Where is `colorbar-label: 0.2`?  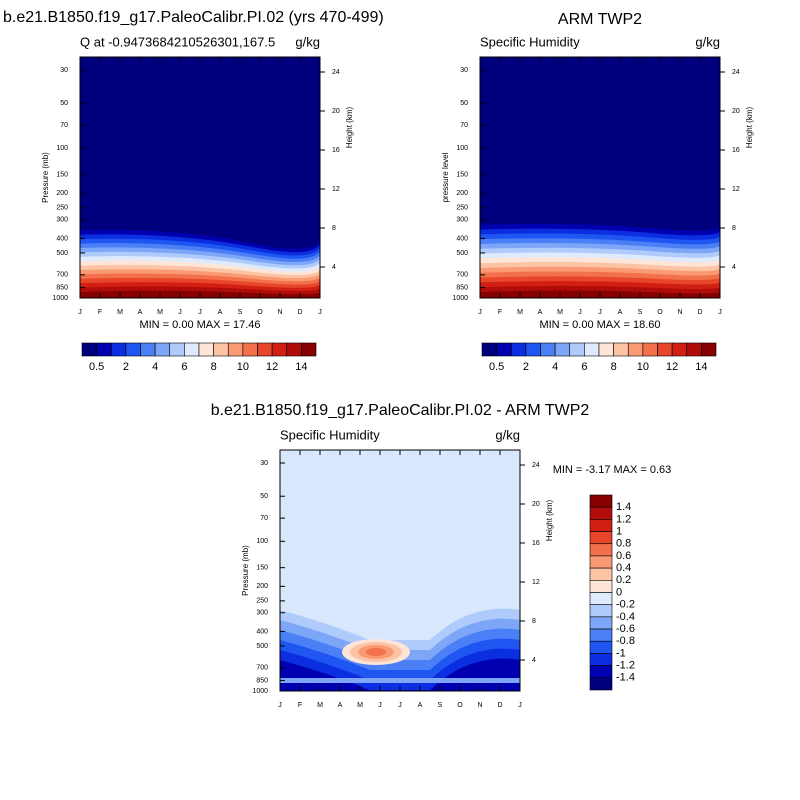 colorbar-label: 0.2 is located at coordinates (623, 580).